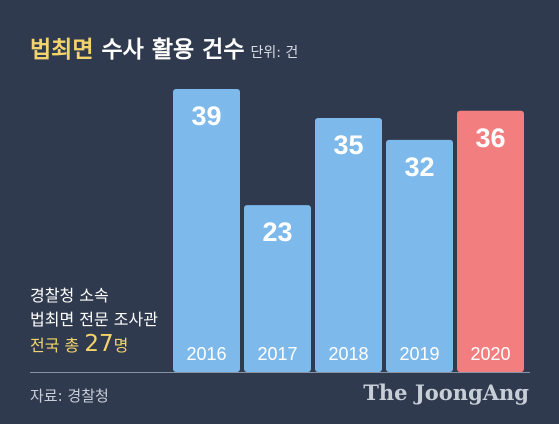  What do you see at coordinates (348, 145) in the screenshot?
I see `data-label-2018: 35` at bounding box center [348, 145].